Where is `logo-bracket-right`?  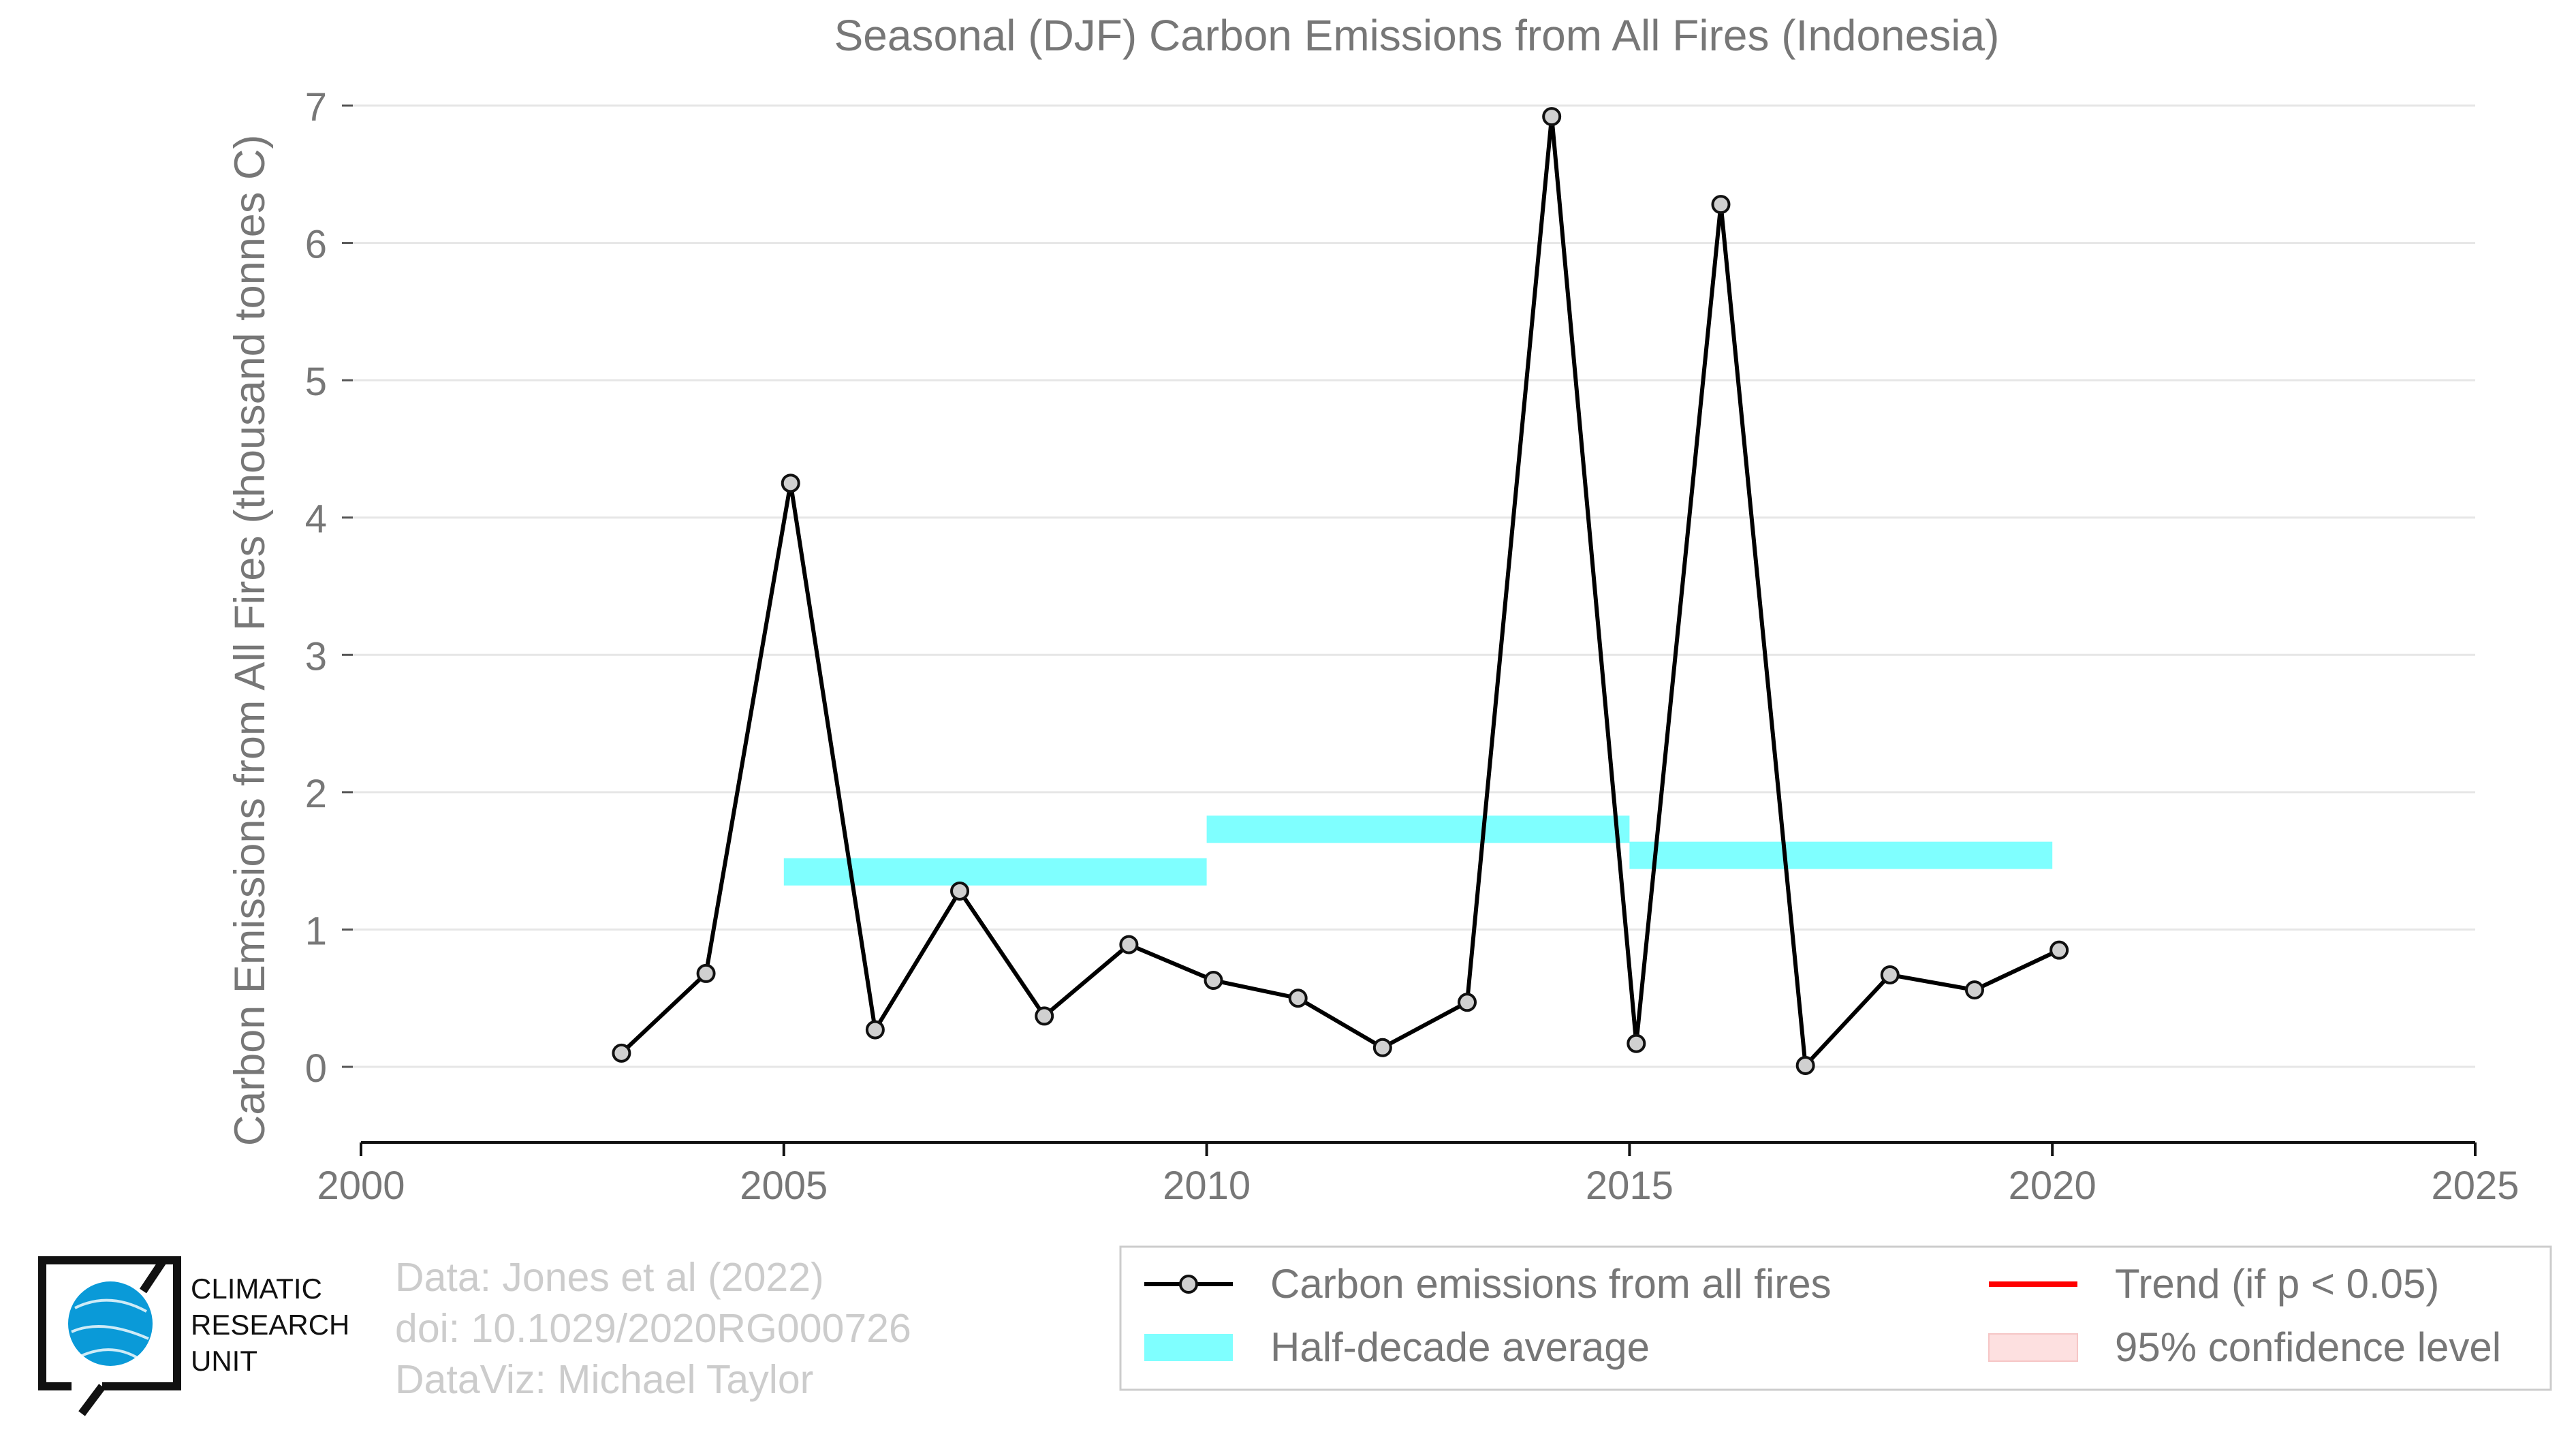 logo-bracket-right is located at coordinates (141, 1323).